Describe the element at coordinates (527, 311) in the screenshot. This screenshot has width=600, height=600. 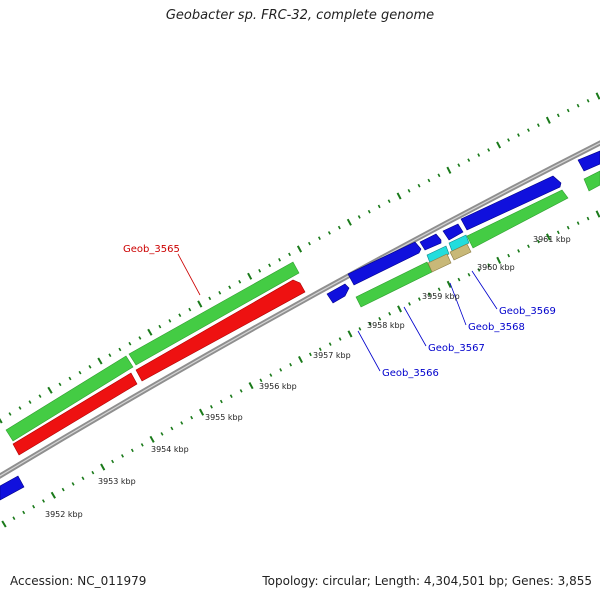
I see `gene-label-geob-3569: Geob_3569` at that location.